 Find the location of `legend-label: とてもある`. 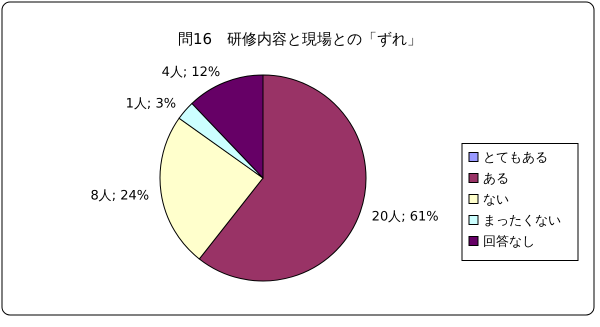

legend-label: とてもある is located at coordinates (515, 158).